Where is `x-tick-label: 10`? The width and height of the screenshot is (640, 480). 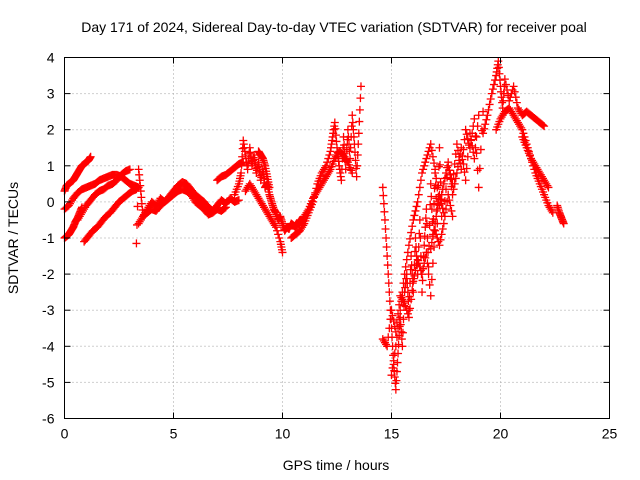
x-tick-label: 10 is located at coordinates (283, 434).